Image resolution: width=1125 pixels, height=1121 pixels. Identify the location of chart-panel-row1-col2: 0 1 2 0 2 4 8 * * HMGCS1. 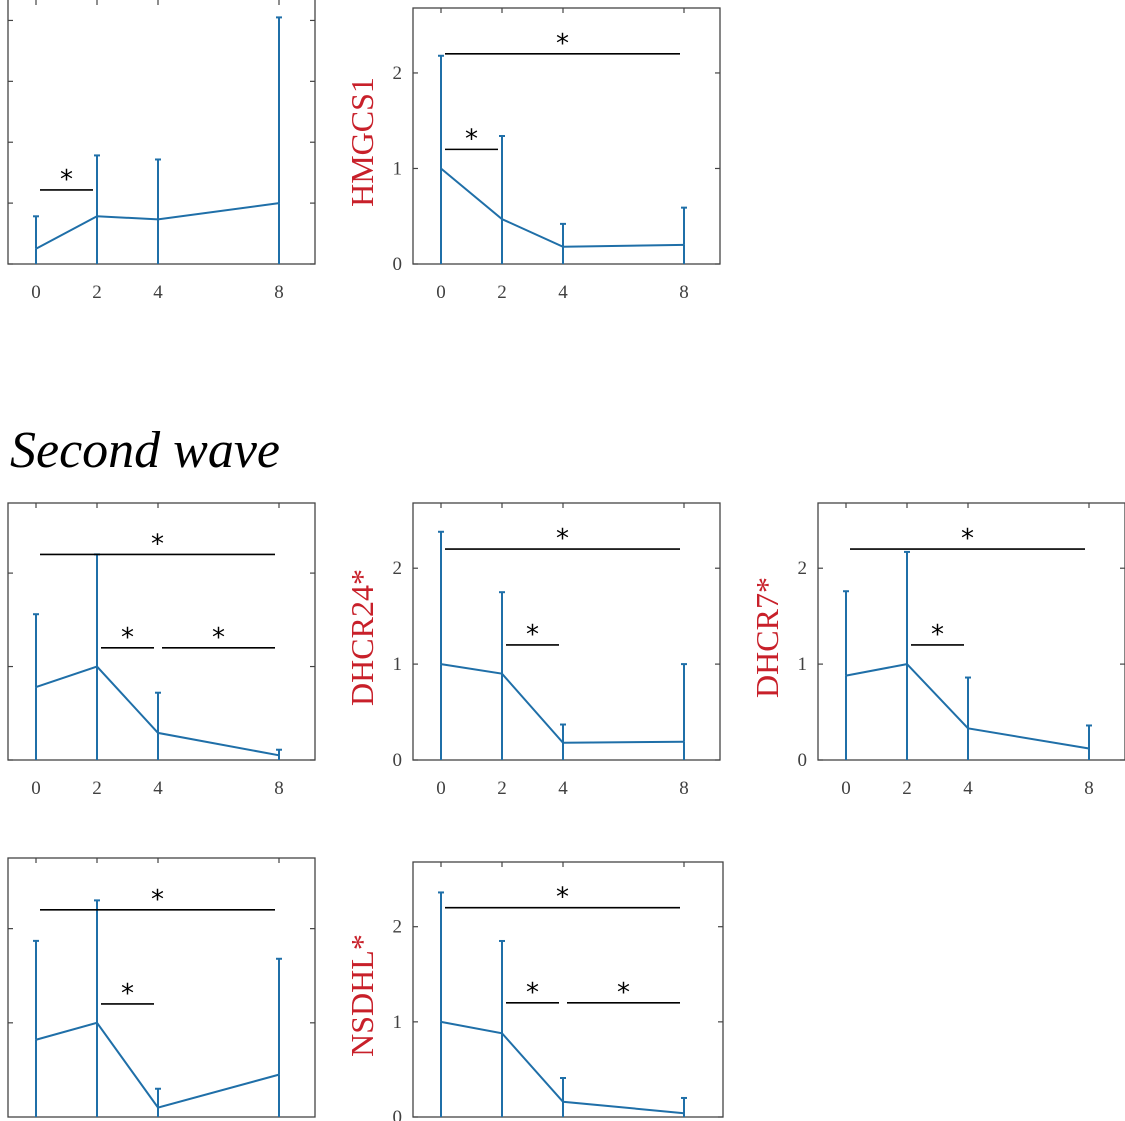
(532, 155).